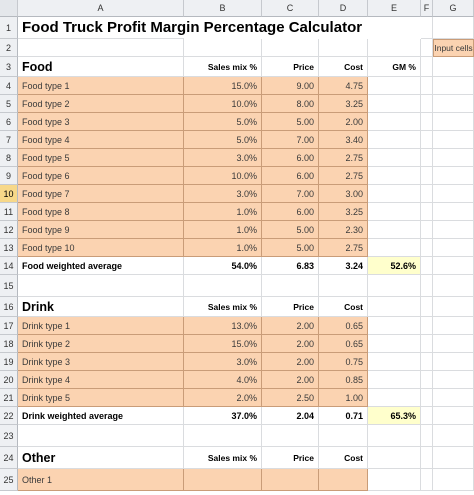  Describe the element at coordinates (9, 194) in the screenshot. I see `row-header-10: 10` at that location.